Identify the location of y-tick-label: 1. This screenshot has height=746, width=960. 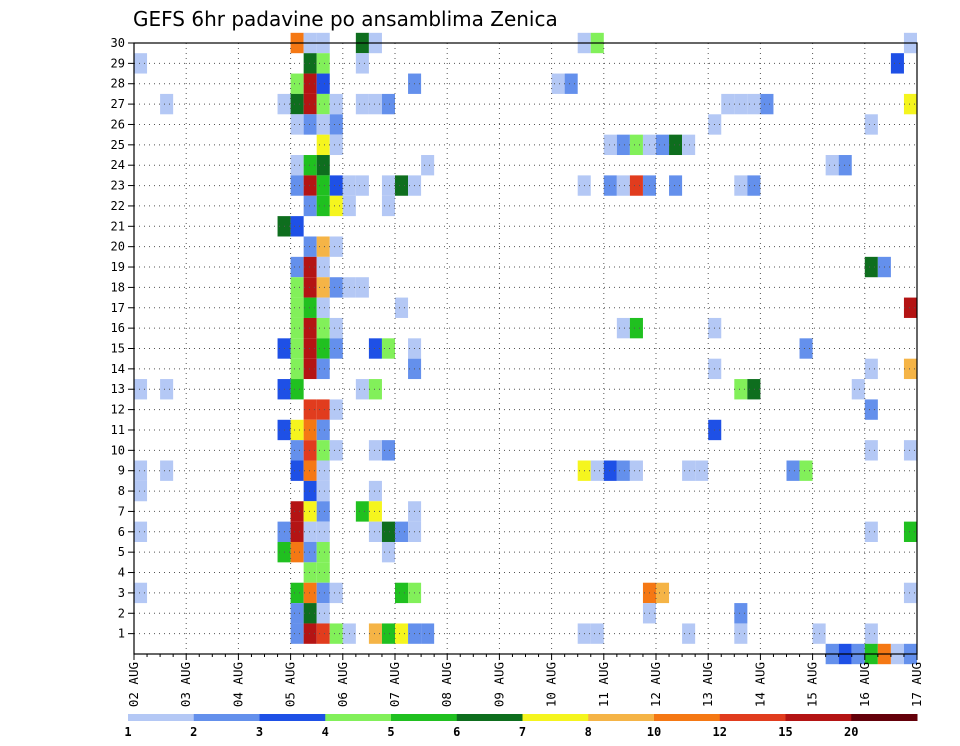
(121, 634).